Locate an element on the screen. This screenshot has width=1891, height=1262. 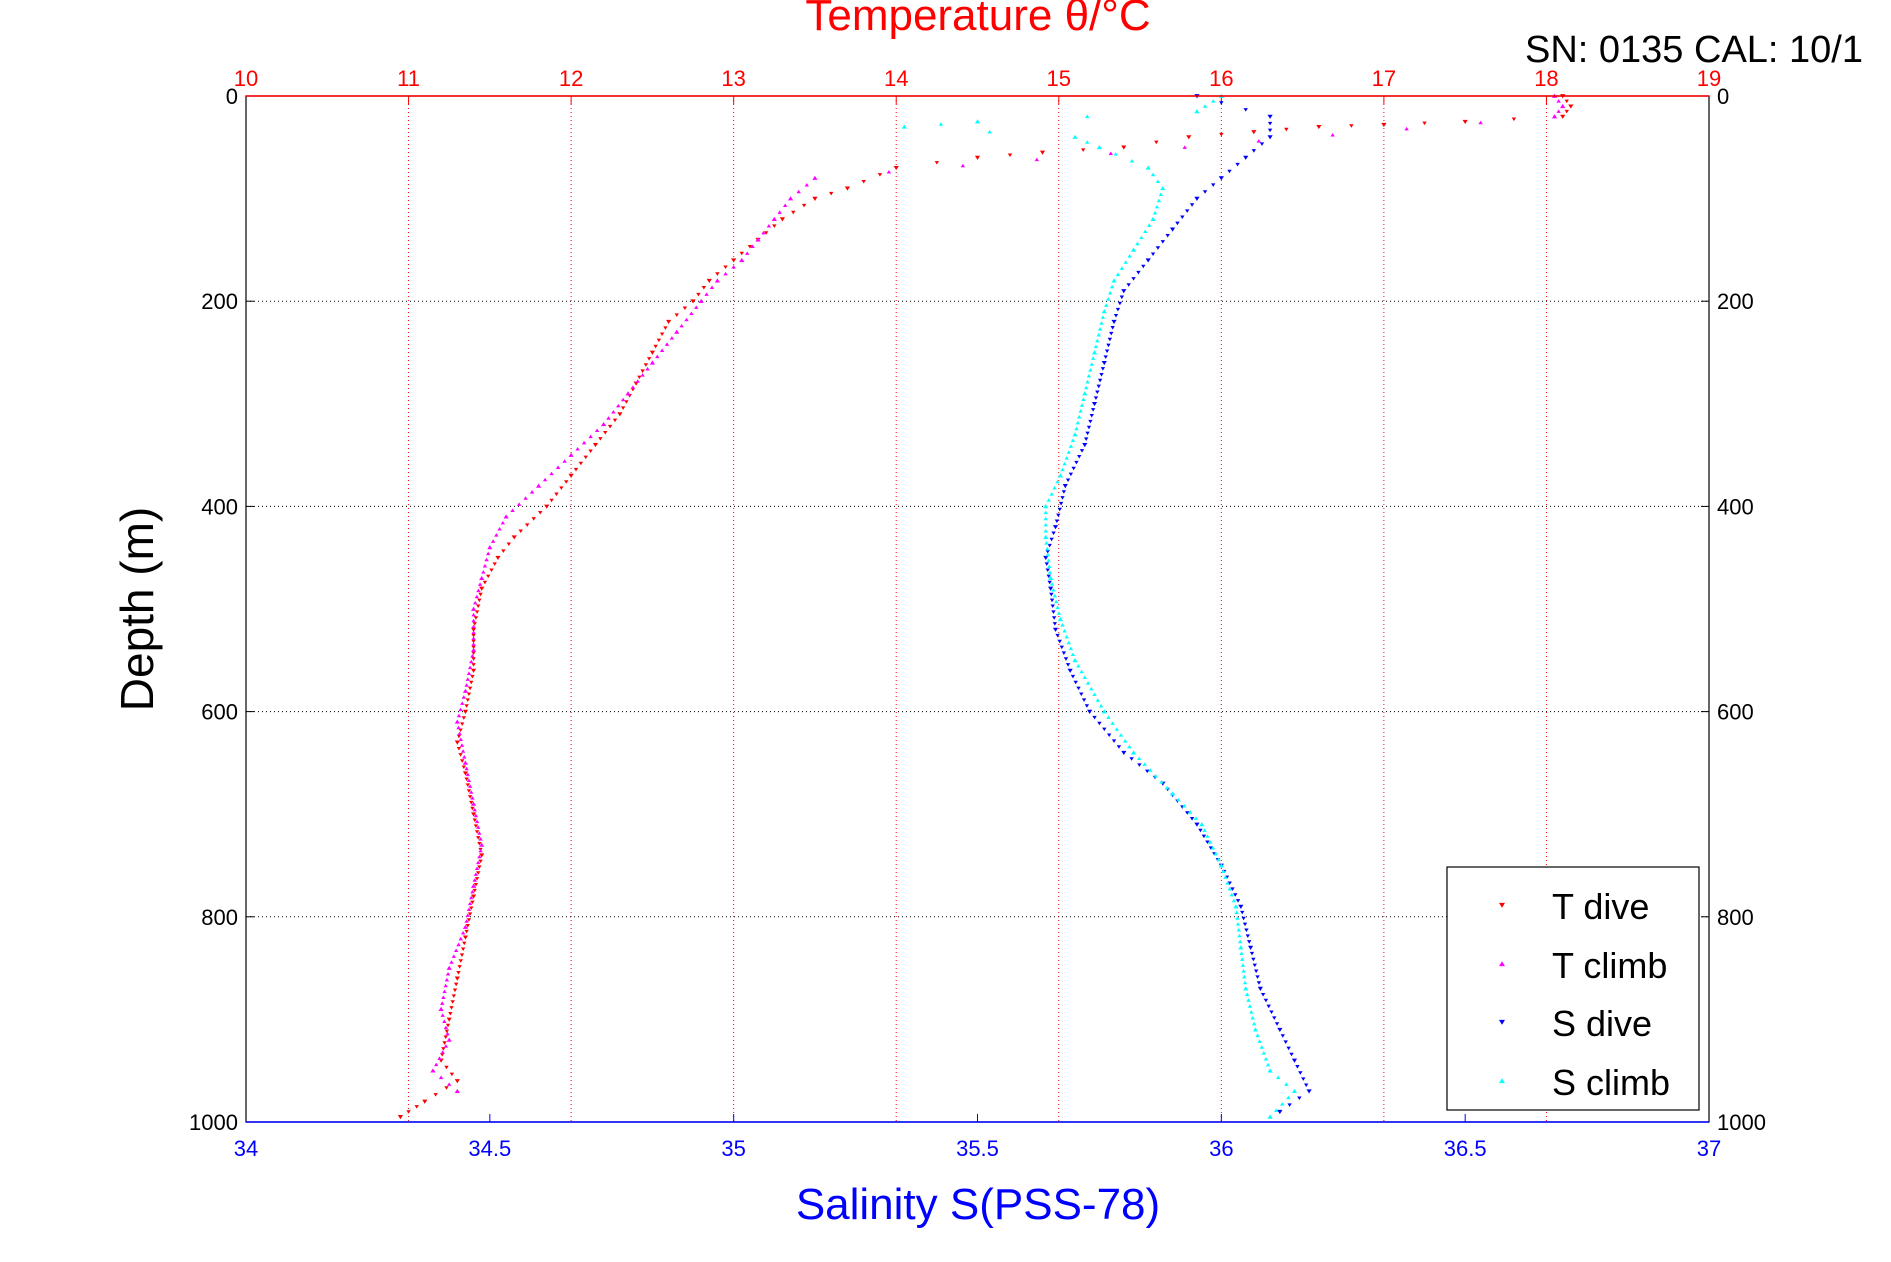
legend-label-s-climb: S climb is located at coordinates (1611, 1082).